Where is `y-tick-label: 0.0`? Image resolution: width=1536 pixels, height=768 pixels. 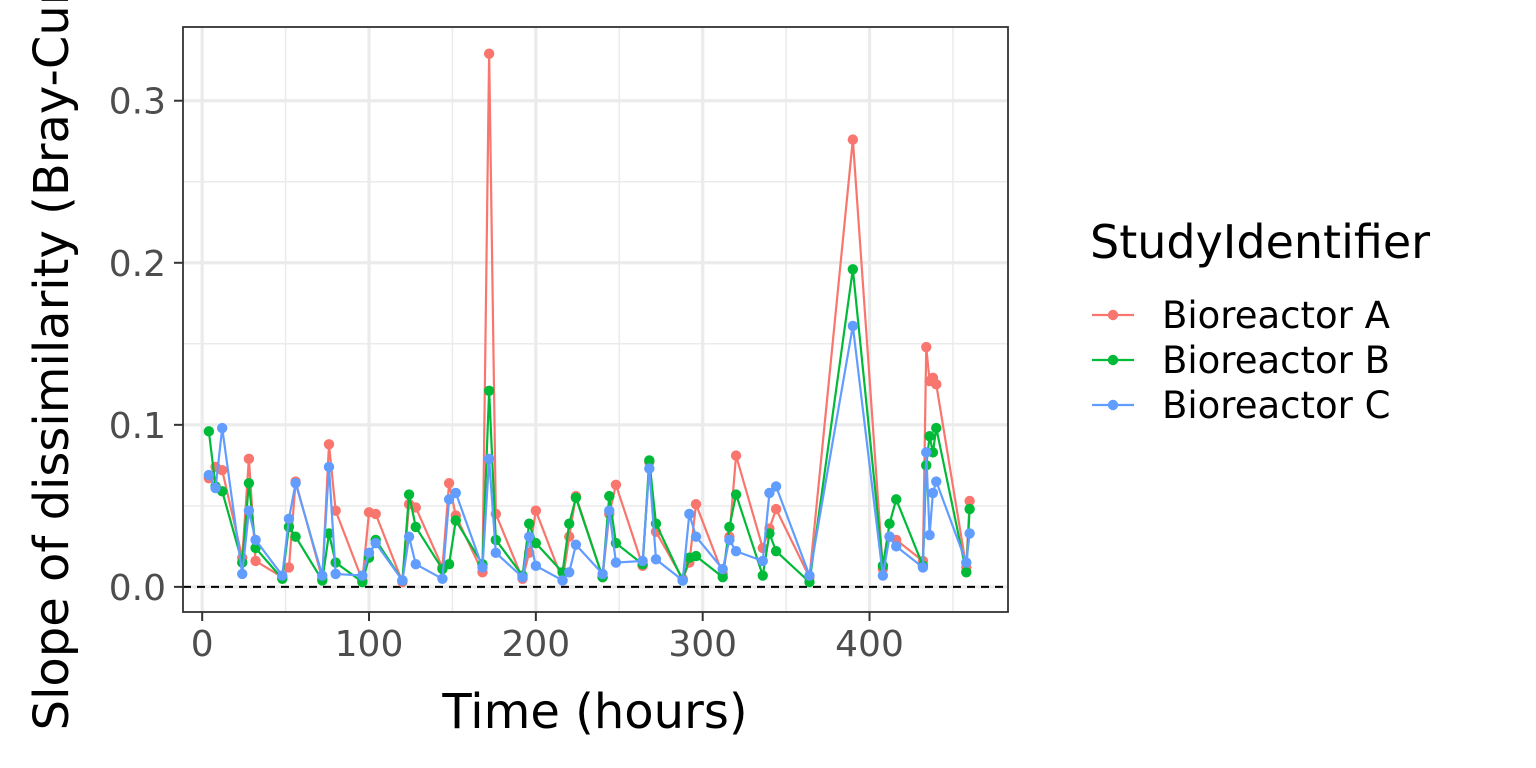 y-tick-label: 0.0 is located at coordinates (137, 588).